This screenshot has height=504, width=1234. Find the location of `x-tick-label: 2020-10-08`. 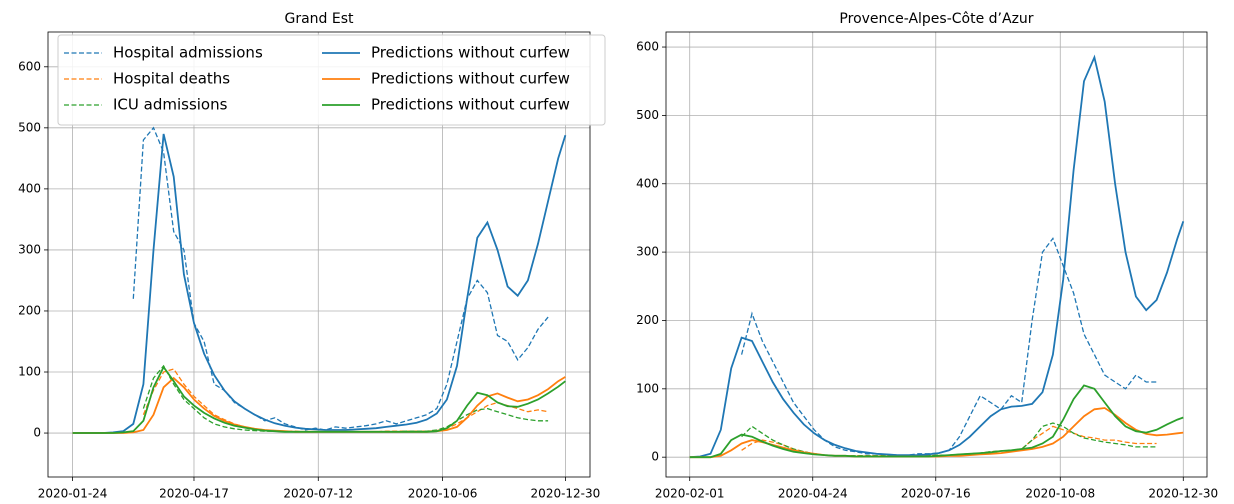

x-tick-label: 2020-10-08 is located at coordinates (1060, 494).